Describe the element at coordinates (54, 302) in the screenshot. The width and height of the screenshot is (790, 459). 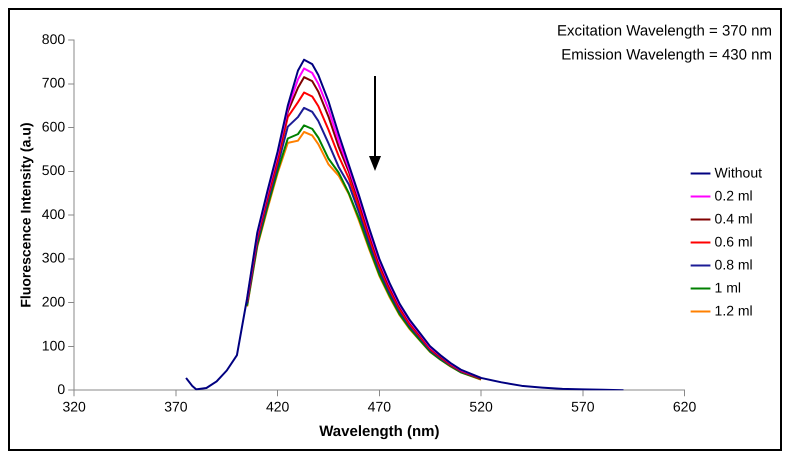
I see `y-tick-label: 200` at that location.